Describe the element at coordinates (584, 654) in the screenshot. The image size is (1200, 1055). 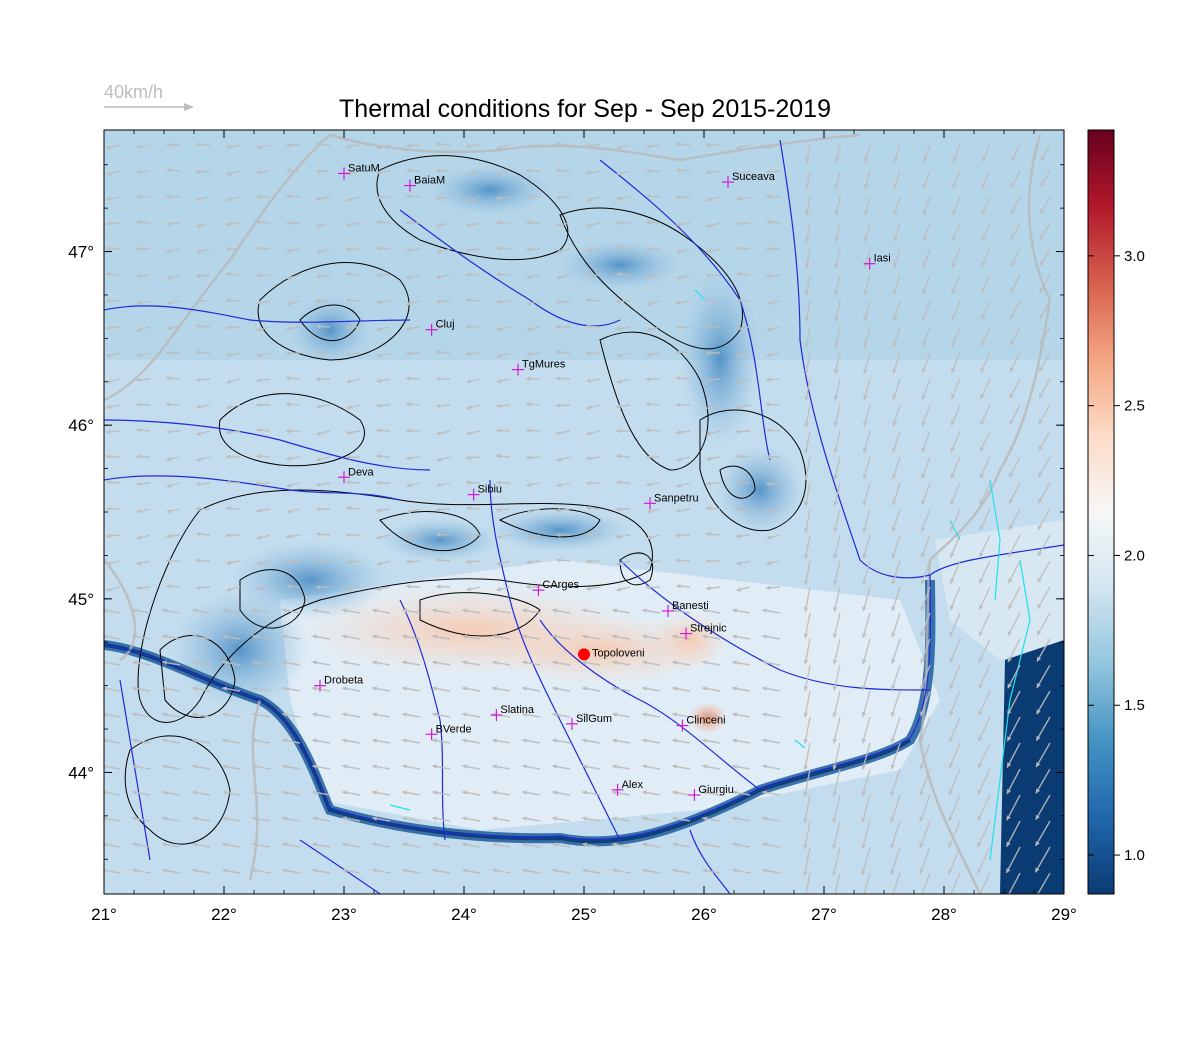
I see `highlight-dot` at that location.